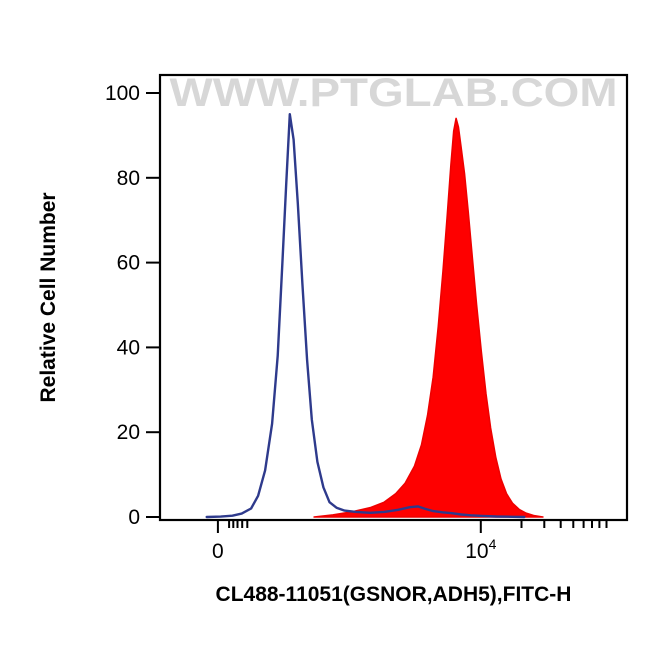 This screenshot has width=650, height=645. Describe the element at coordinates (128, 432) in the screenshot. I see `y-tick-label: 20` at that location.